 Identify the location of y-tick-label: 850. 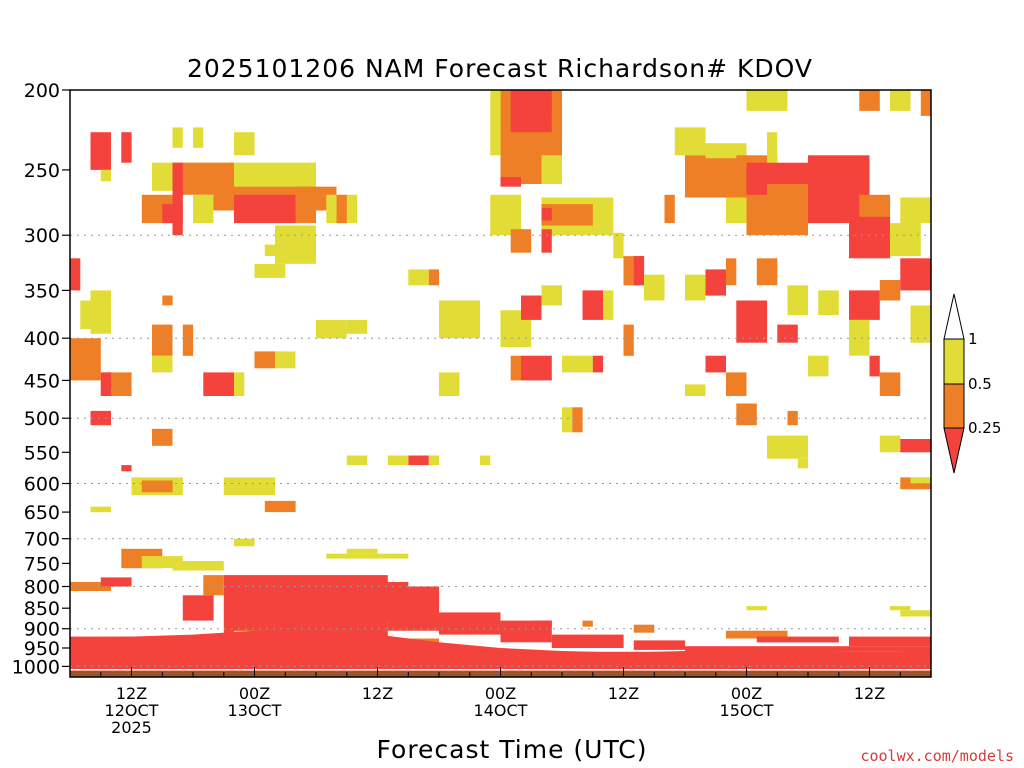
(42, 609).